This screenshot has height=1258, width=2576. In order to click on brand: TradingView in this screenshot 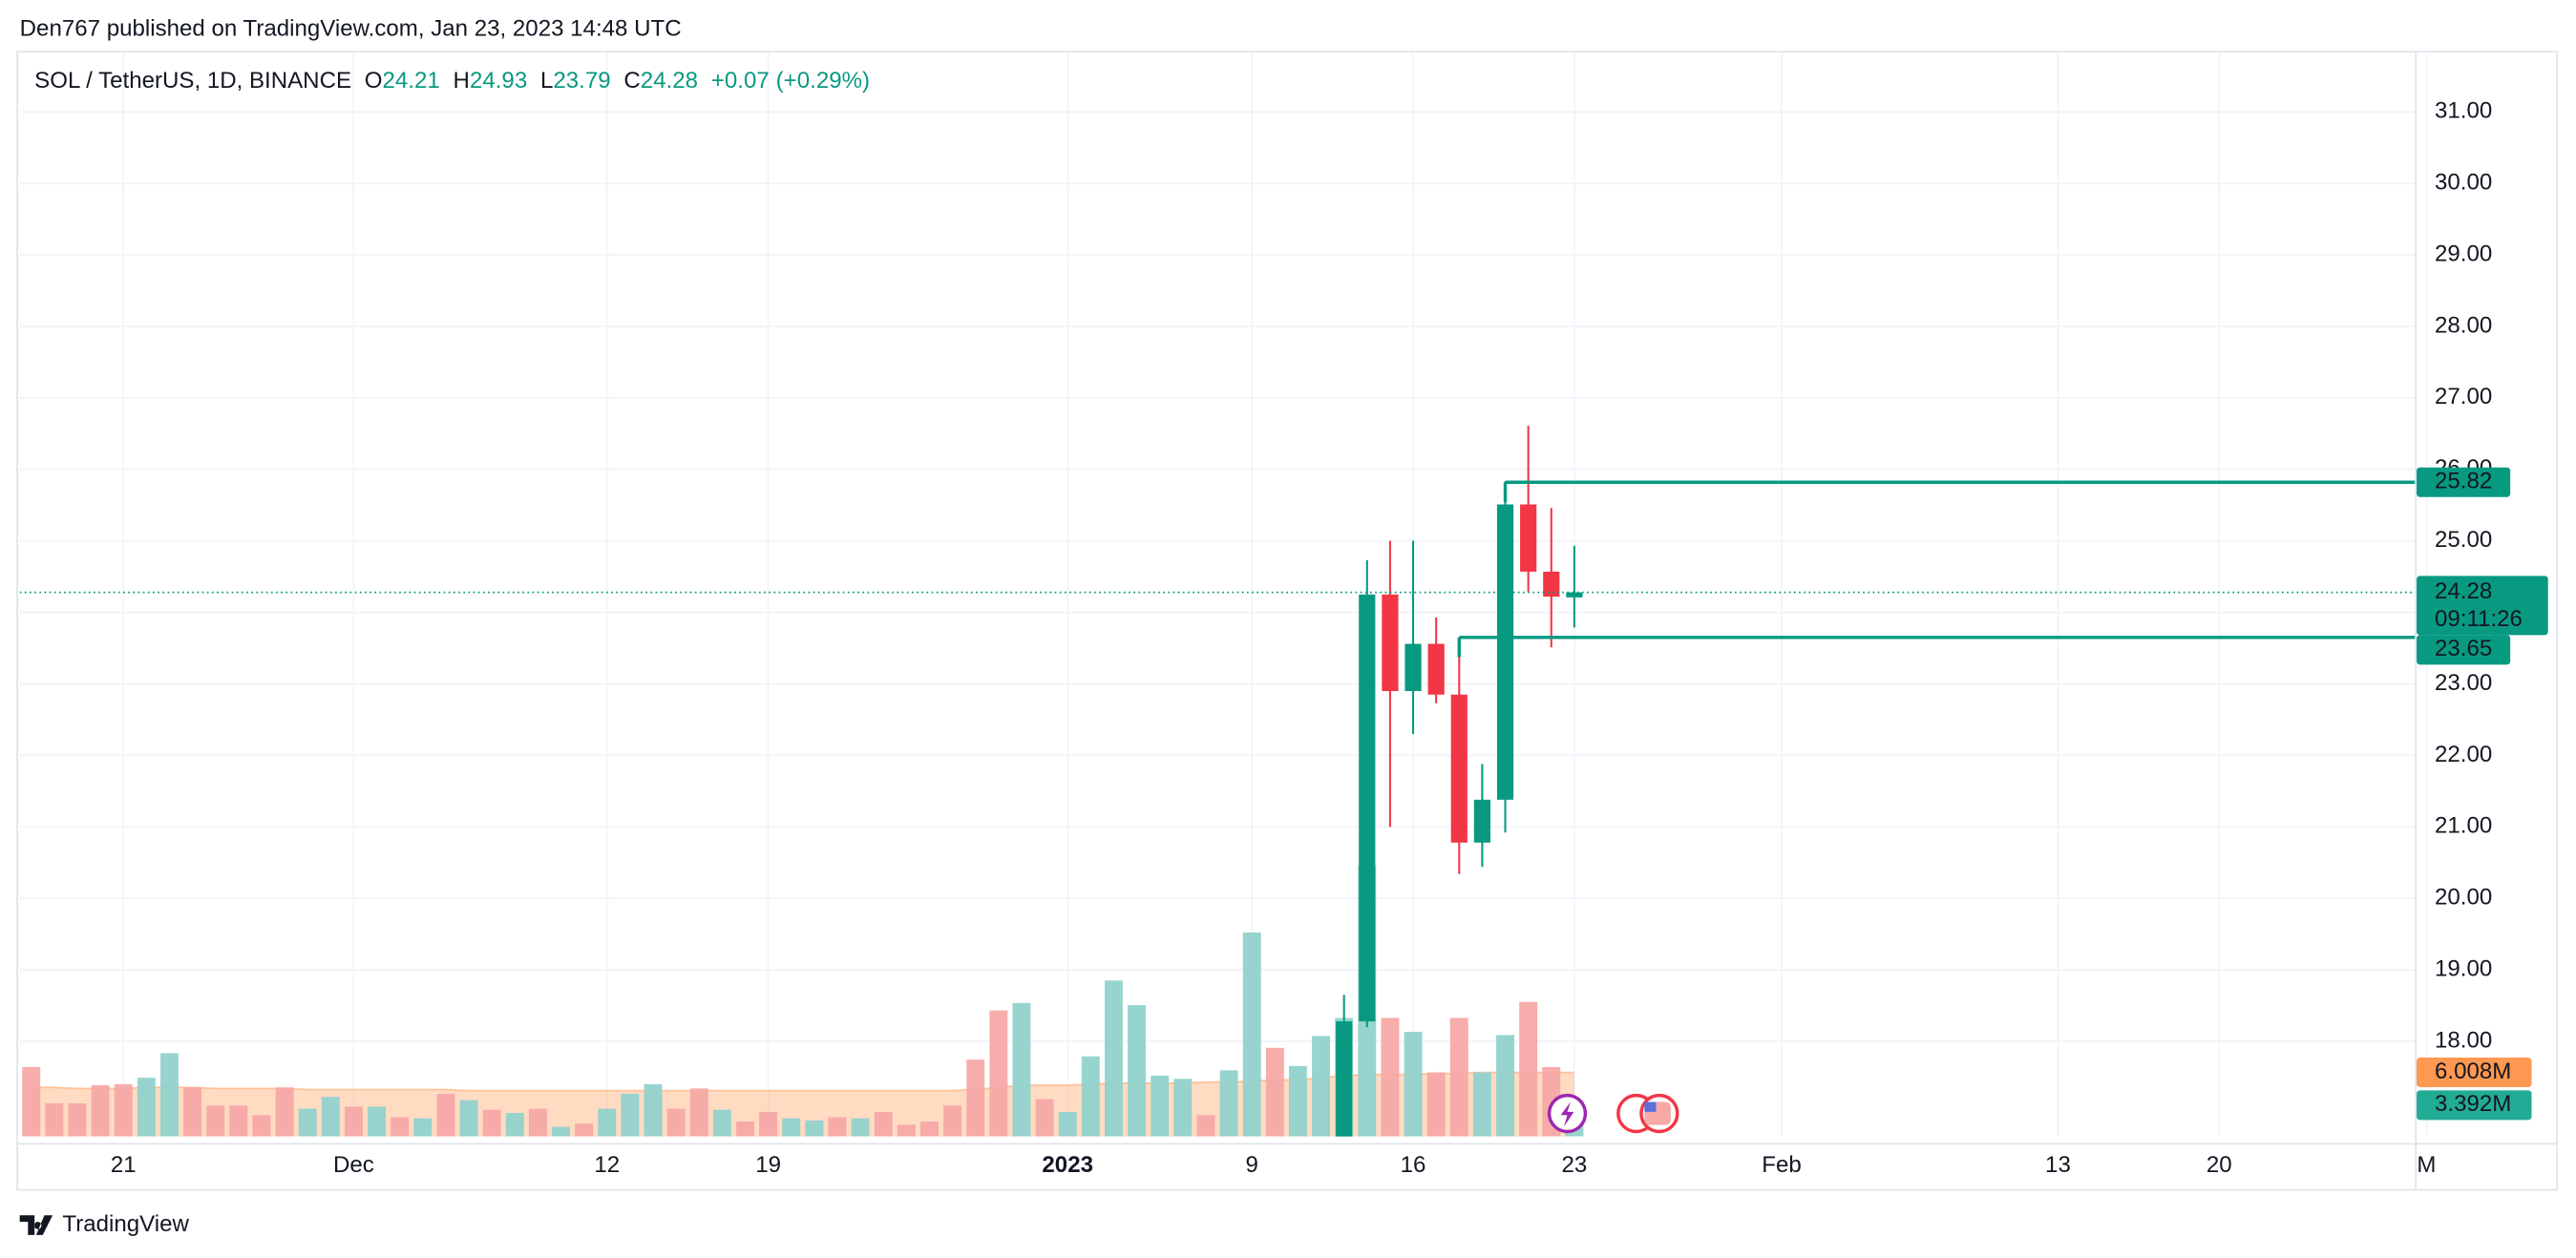, I will do `click(104, 1224)`.